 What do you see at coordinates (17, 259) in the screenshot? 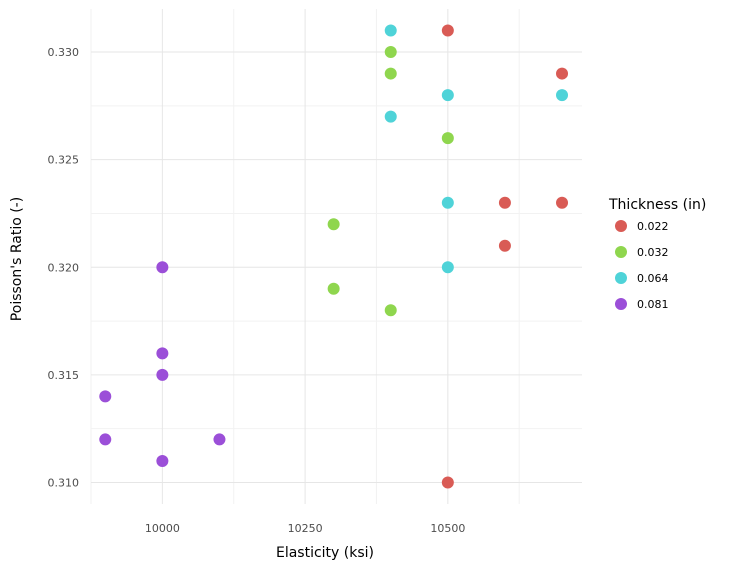
I see `y-axis-title: Poisson's Ratio (-)` at bounding box center [17, 259].